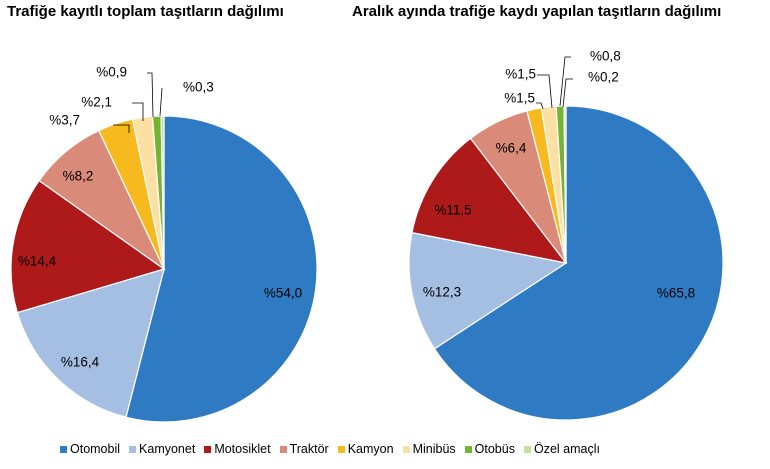  What do you see at coordinates (603, 77) in the screenshot?
I see `pie-right-label-ozel-amacli: %0,2` at bounding box center [603, 77].